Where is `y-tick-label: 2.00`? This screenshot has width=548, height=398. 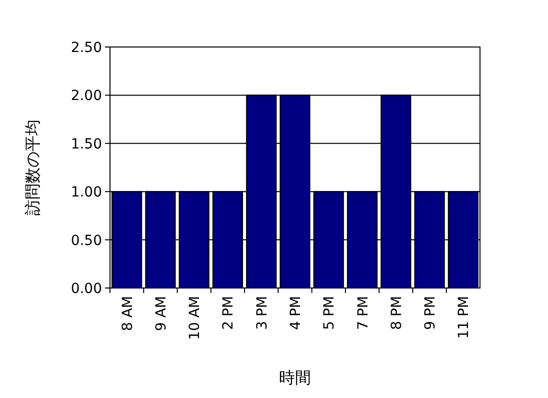
y-tick-label: 2.00 is located at coordinates (86, 96).